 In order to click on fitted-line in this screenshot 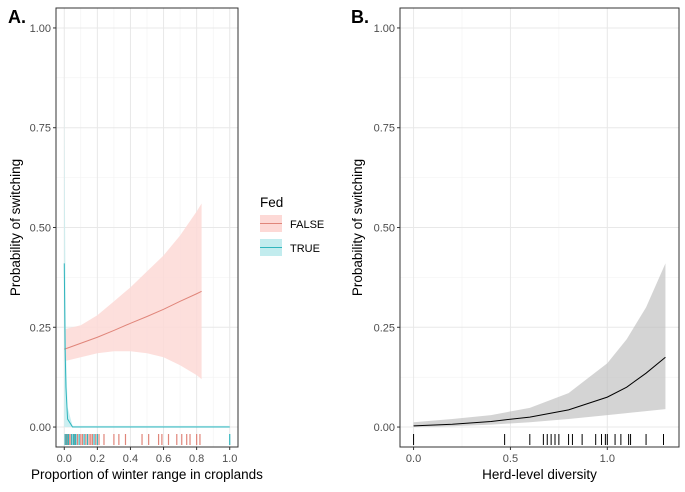, I will do `click(539, 391)`.